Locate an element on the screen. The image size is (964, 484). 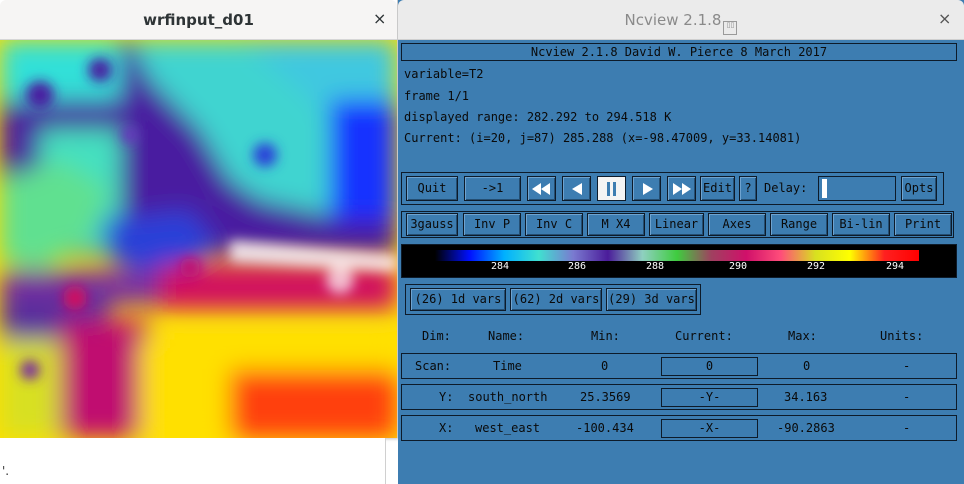
option-print-button: Print is located at coordinates (923, 224).